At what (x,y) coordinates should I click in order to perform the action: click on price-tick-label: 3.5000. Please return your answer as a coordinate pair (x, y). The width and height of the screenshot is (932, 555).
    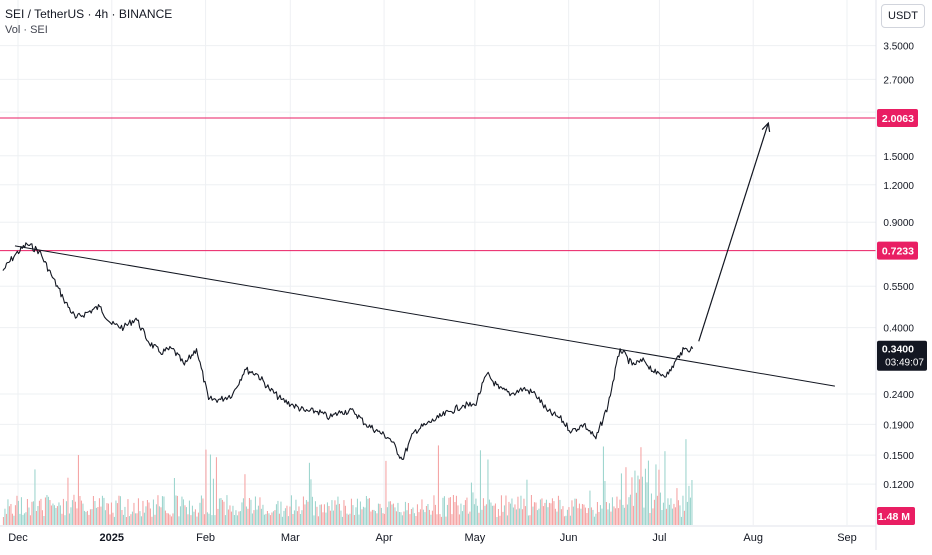
    Looking at the image, I should click on (898, 47).